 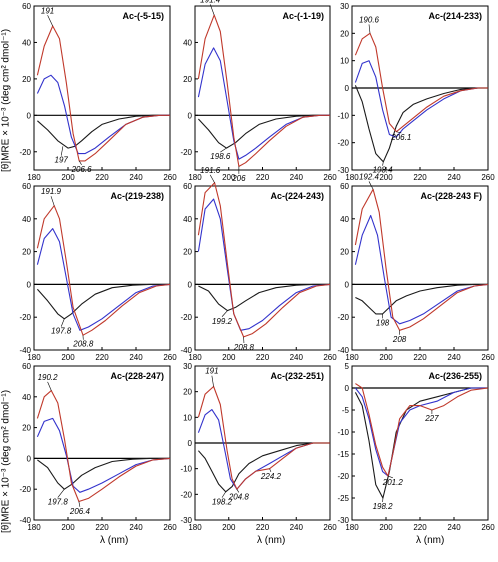 I want to click on x-tick-label: 180, so click(x=34, y=177).